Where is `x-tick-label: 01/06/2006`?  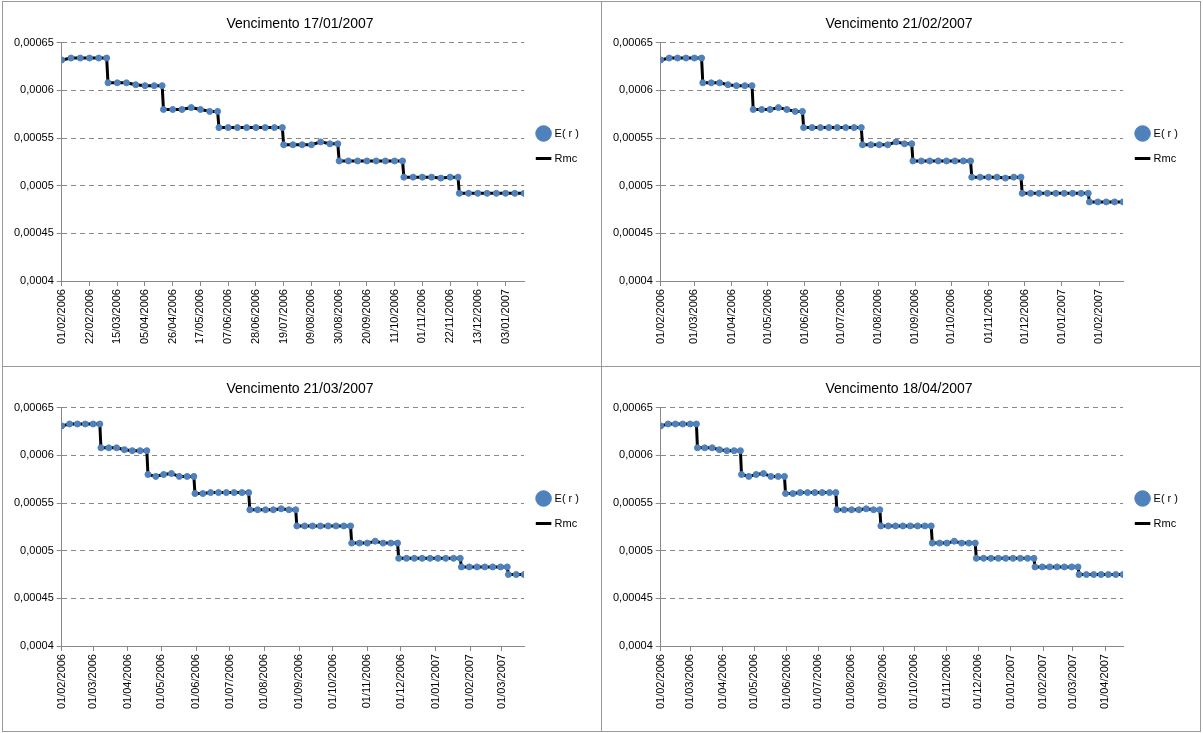
x-tick-label: 01/06/2006 is located at coordinates (785, 682).